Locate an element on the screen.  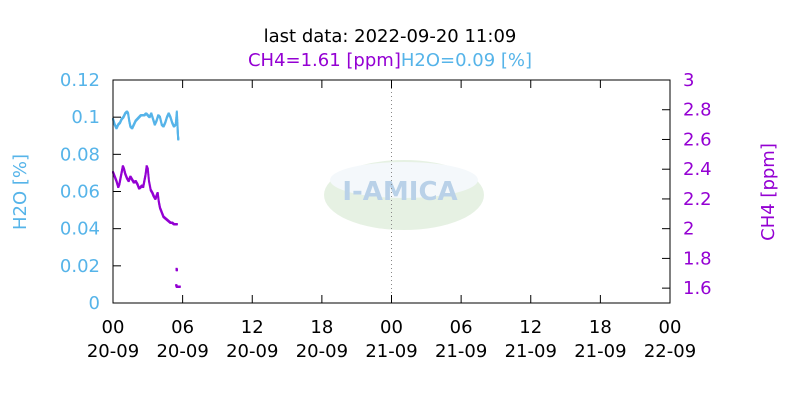
right-tick-label: 2.8 is located at coordinates (697, 110).